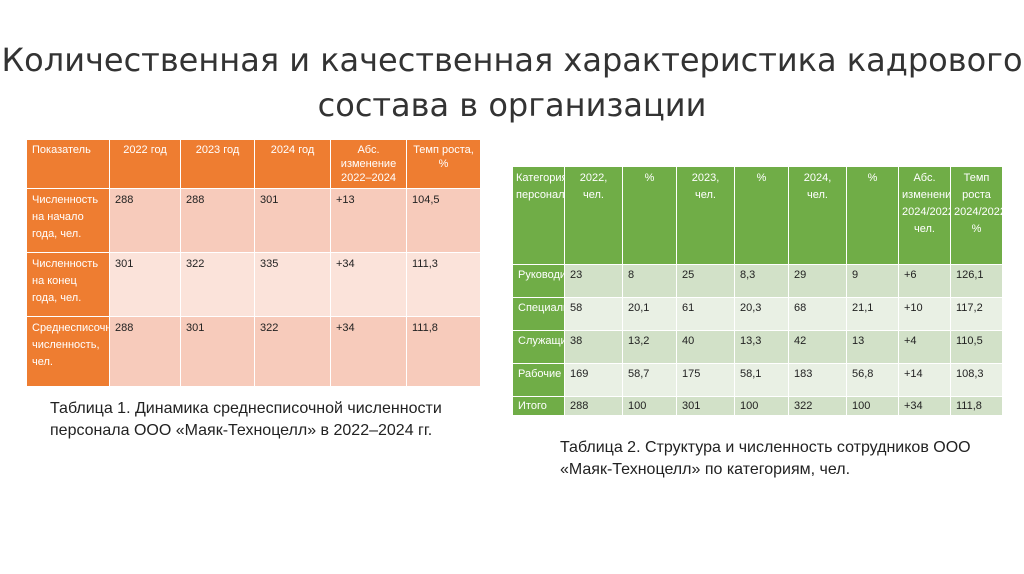 The image size is (1024, 574). Describe the element at coordinates (538, 215) in the screenshot. I see `column-header: Категория персонала` at that location.